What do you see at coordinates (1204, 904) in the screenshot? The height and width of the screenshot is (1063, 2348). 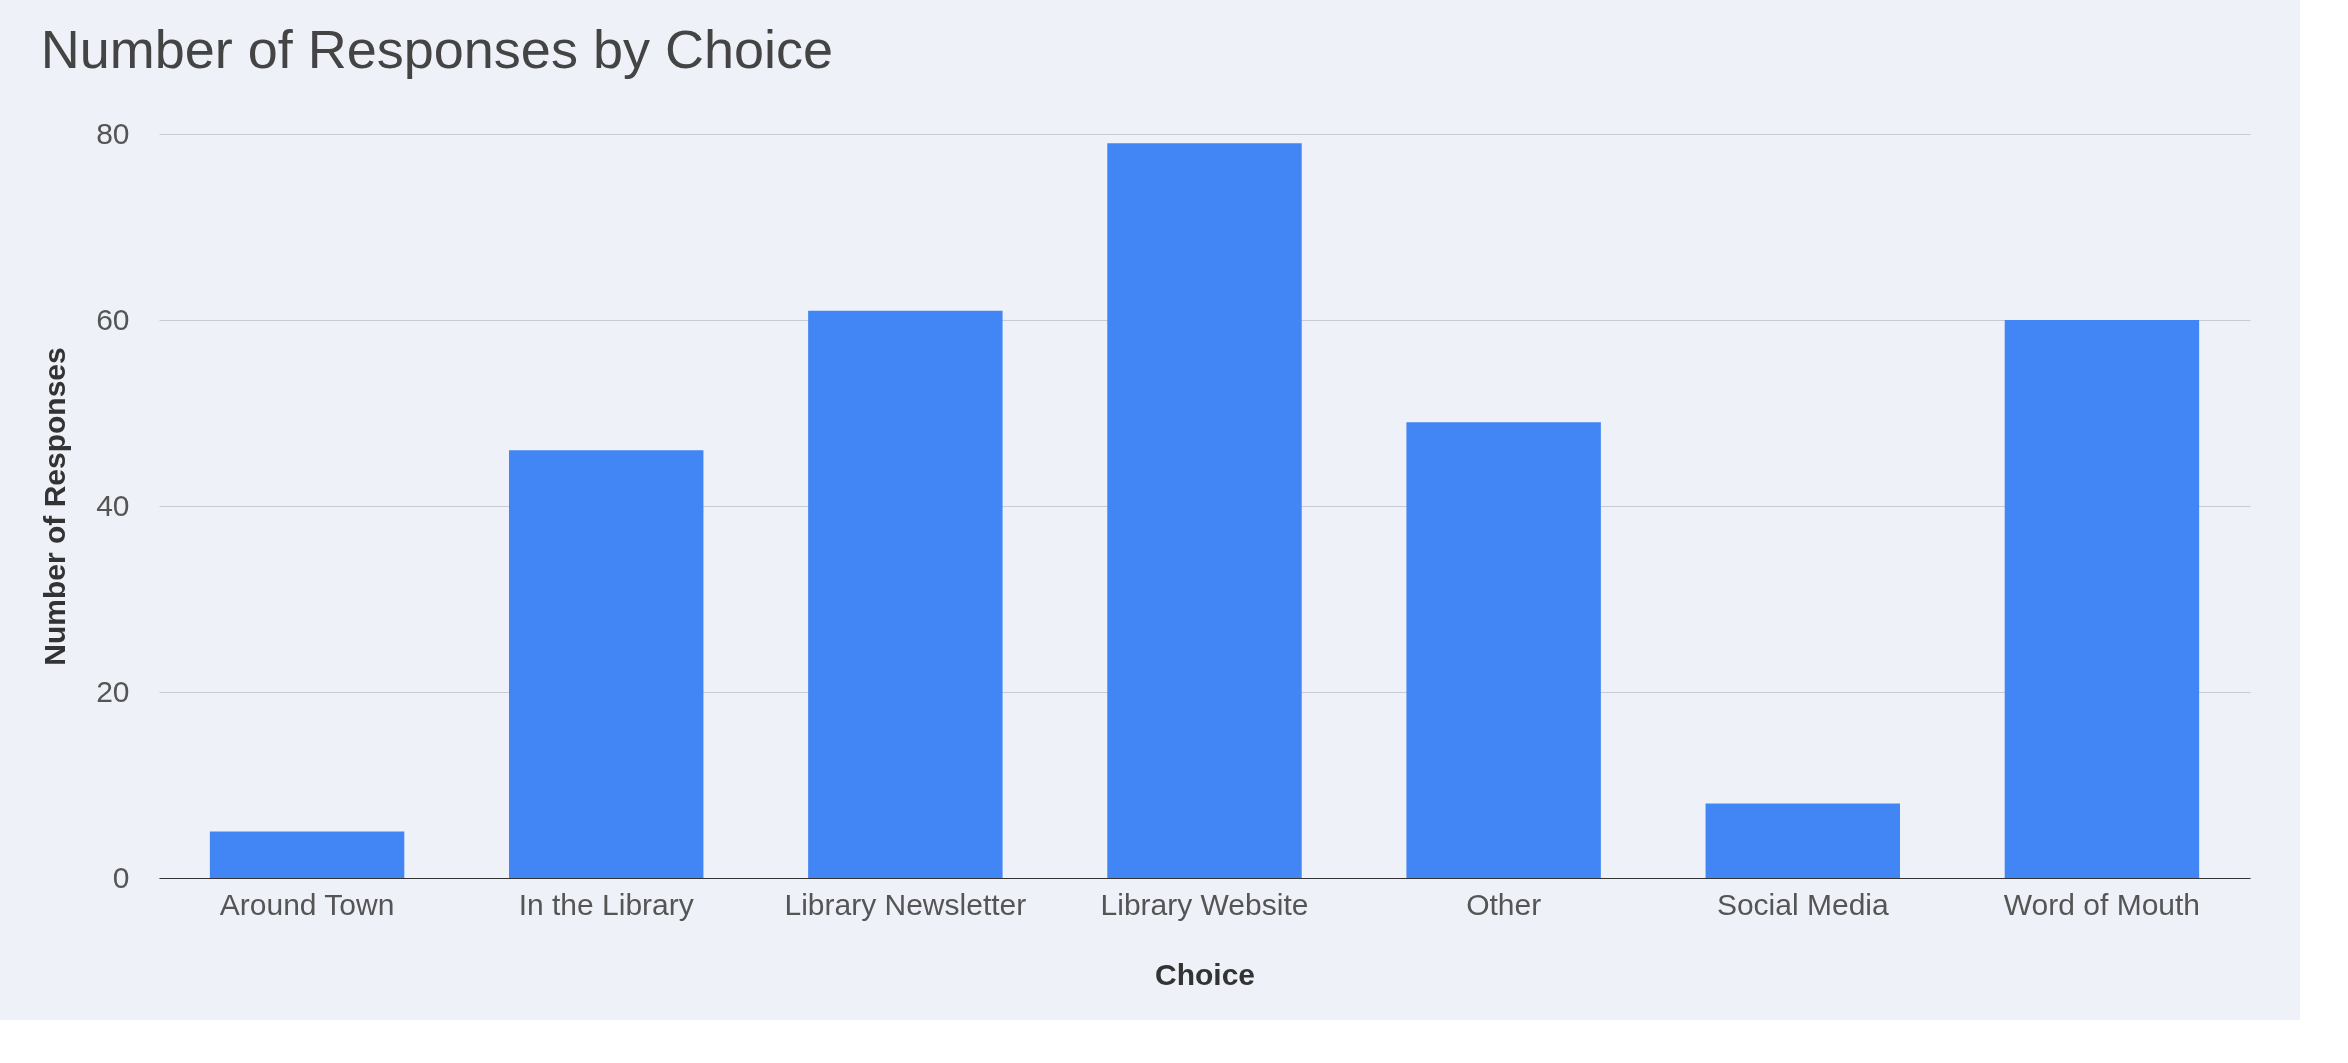 I see `x-tick-label: Library Website` at bounding box center [1204, 904].